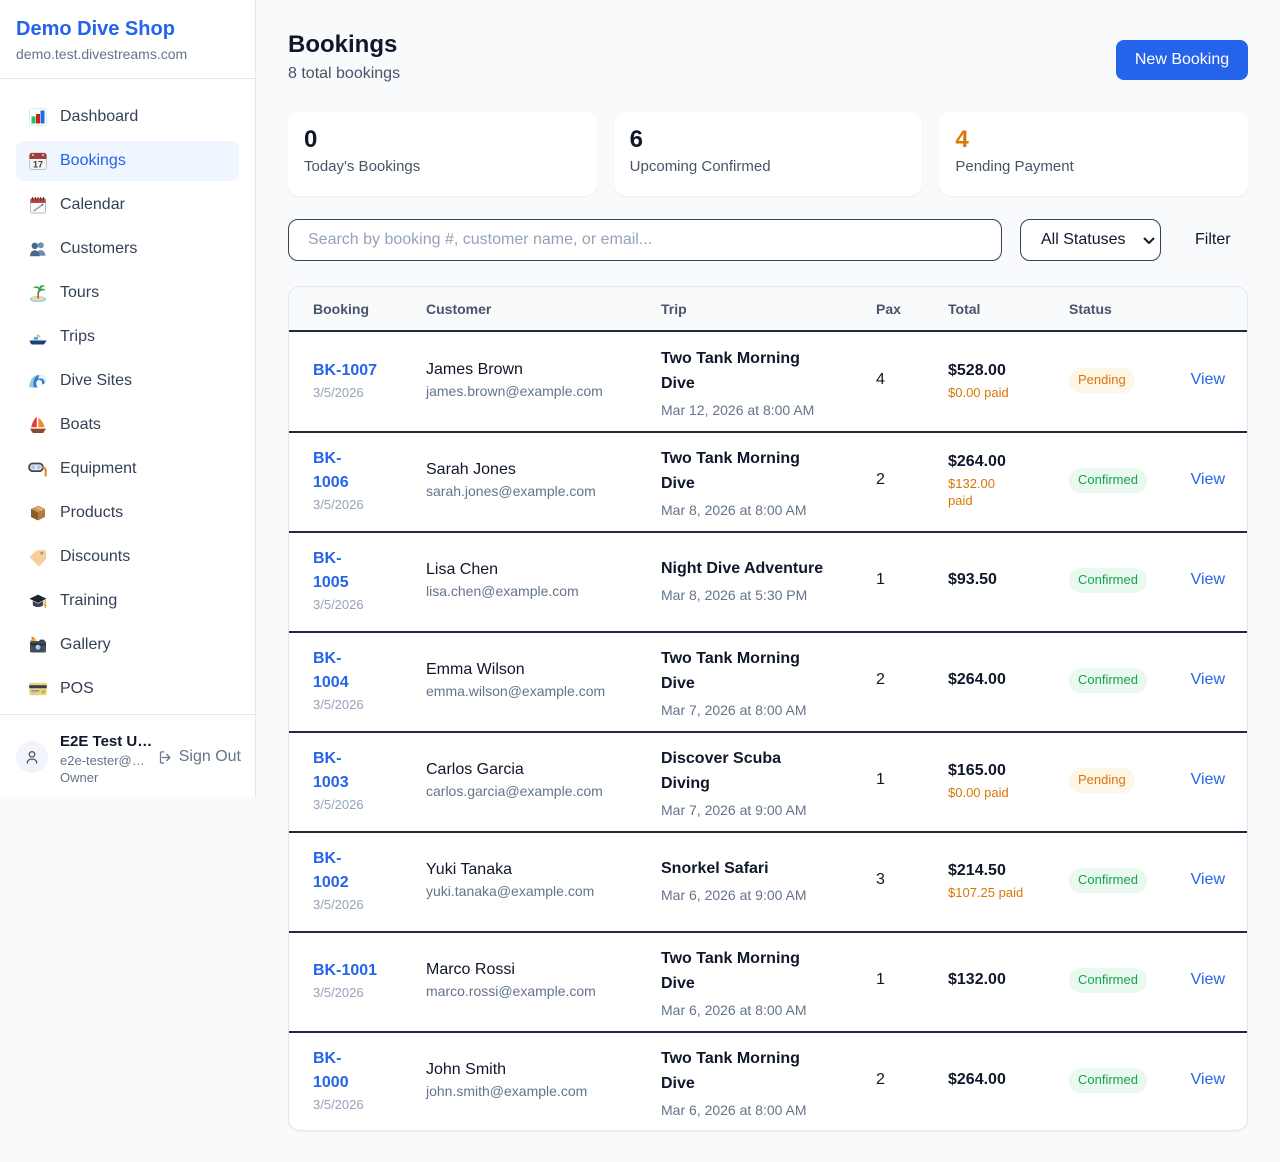 This screenshot has width=1280, height=1162. Describe the element at coordinates (38, 165) in the screenshot. I see `svg-text: 17` at that location.